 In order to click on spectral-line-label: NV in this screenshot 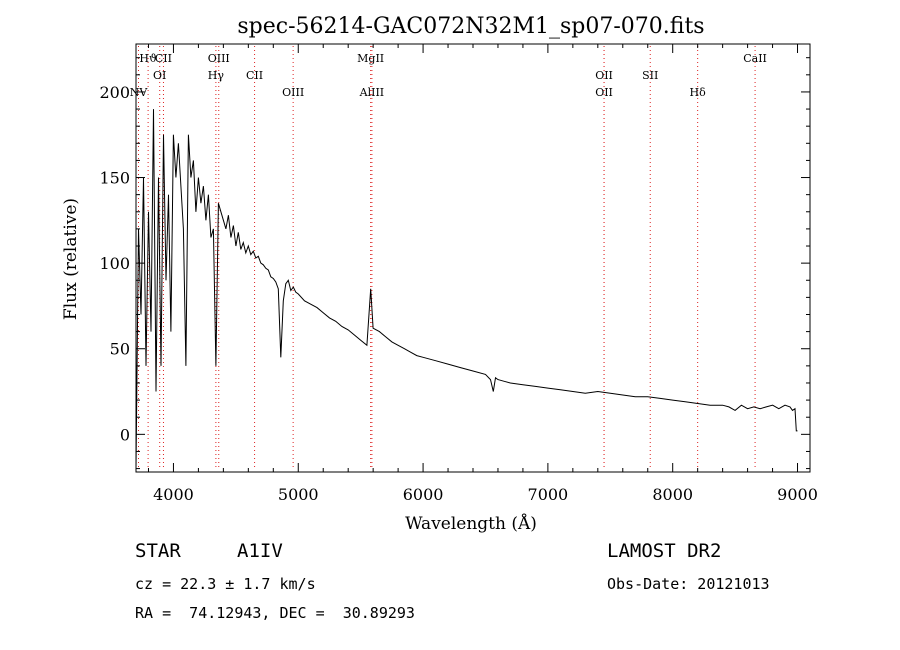, I will do `click(139, 92)`.